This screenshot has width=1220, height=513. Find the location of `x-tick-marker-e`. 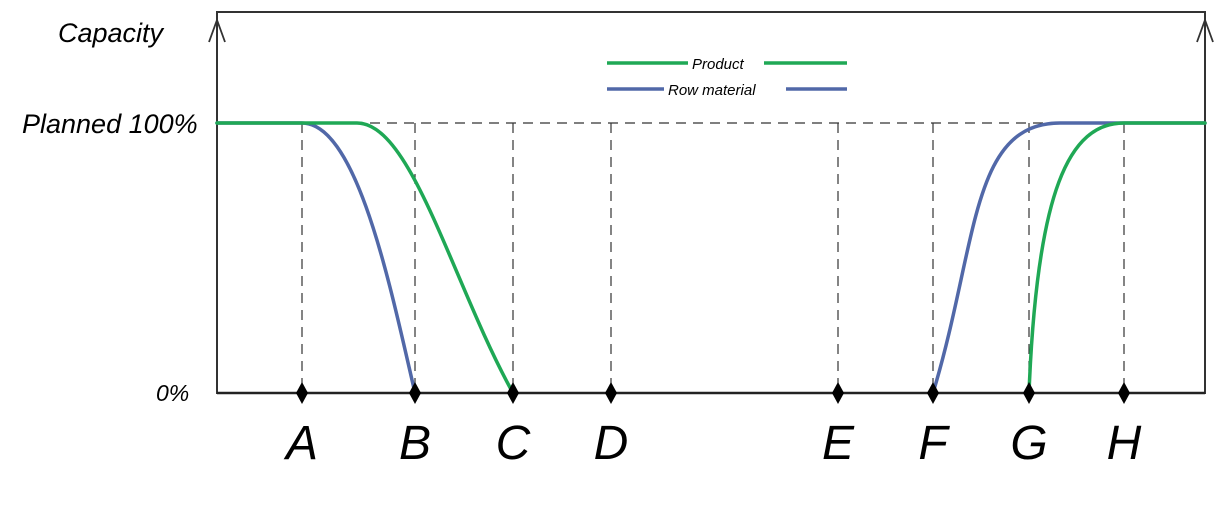

x-tick-marker-e is located at coordinates (838, 393).